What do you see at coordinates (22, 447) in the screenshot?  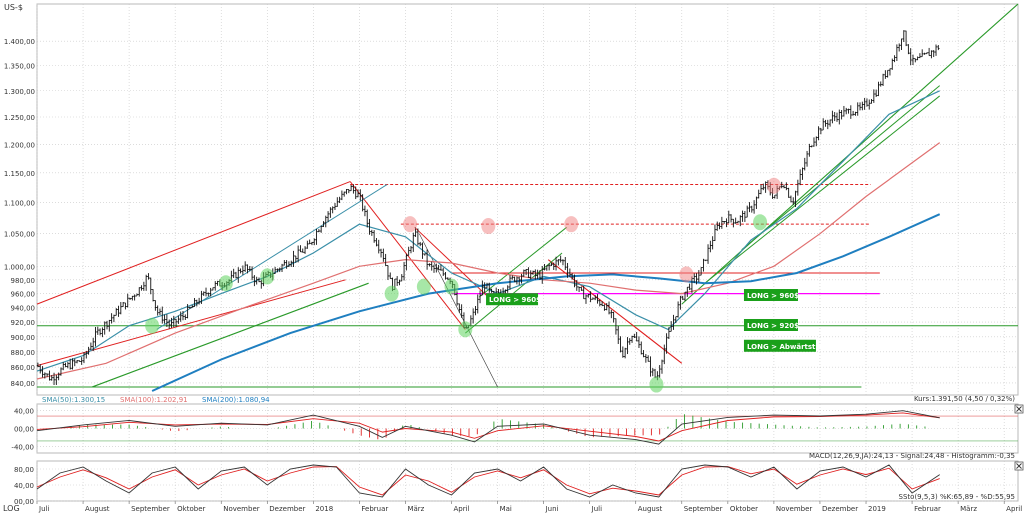 I see `macd-y-label: -40,00` at bounding box center [22, 447].